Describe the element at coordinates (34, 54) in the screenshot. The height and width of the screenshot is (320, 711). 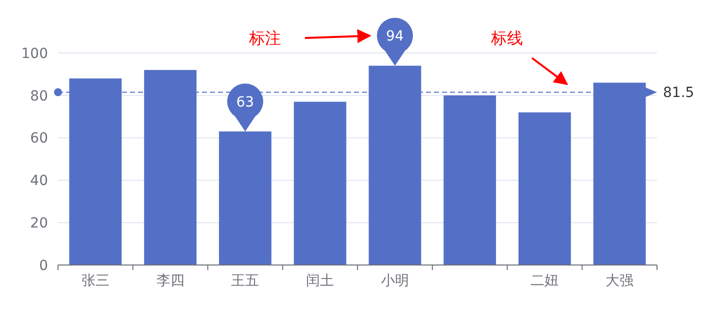
I see `y-tick-label: 100` at that location.